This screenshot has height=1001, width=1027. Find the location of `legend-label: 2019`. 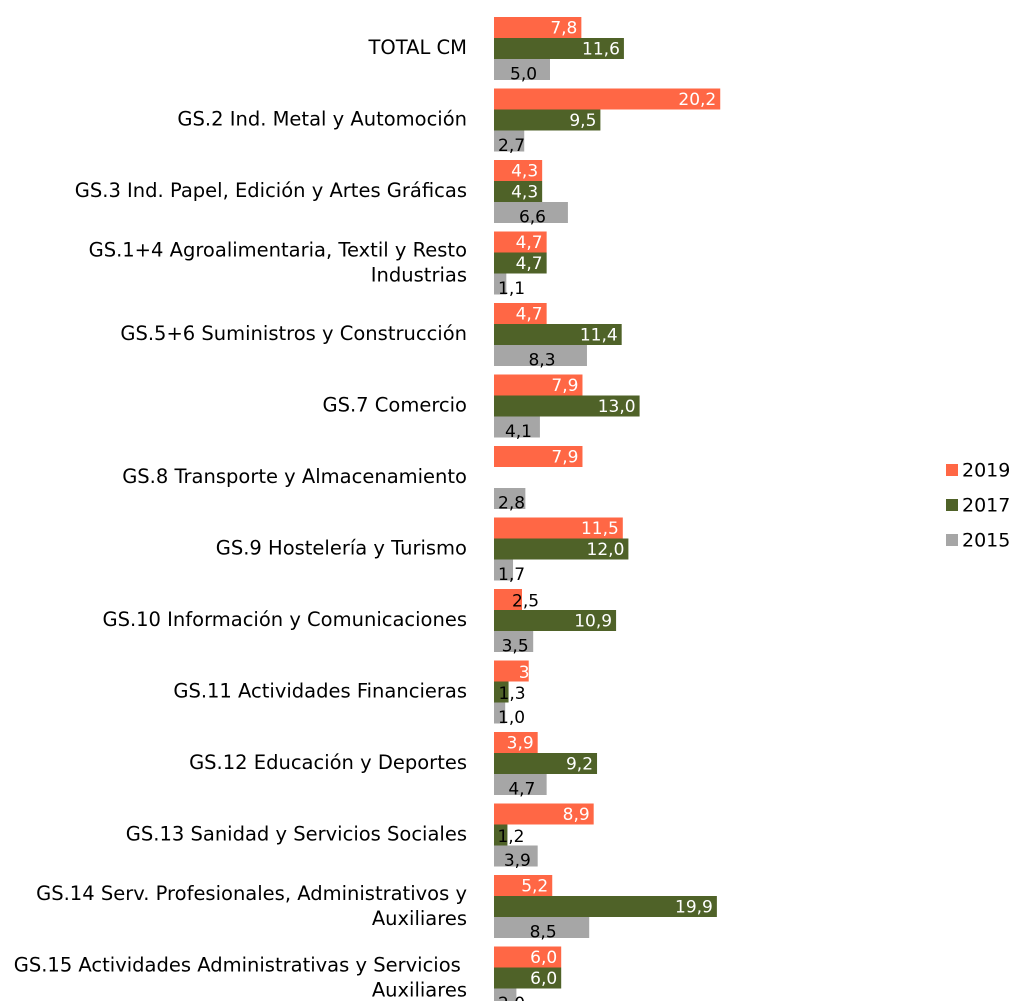

legend-label: 2019 is located at coordinates (986, 471).